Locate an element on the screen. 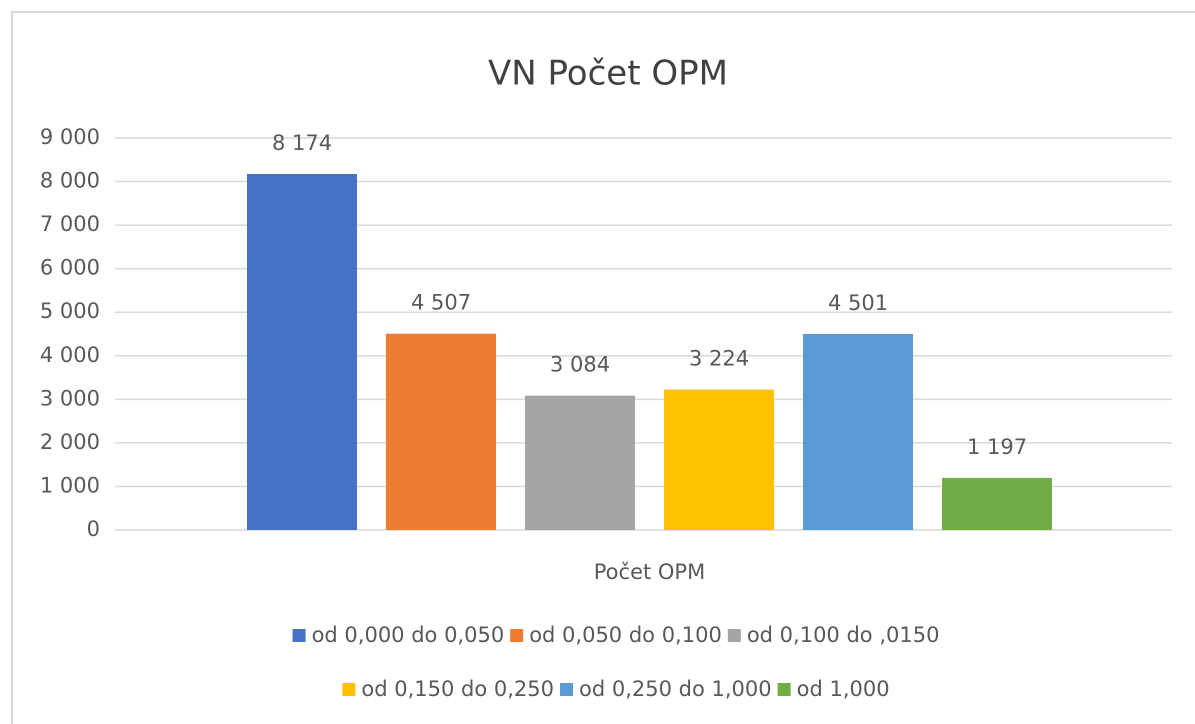  legend-label: od 0,000 do 0,050 is located at coordinates (408, 635).